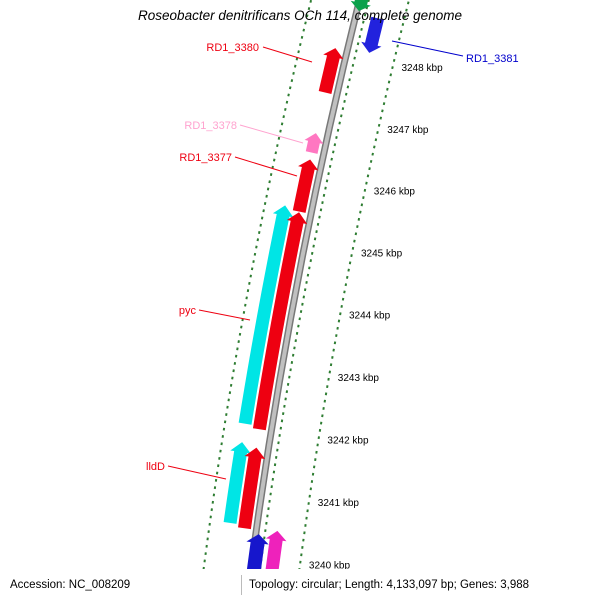 This screenshot has height=600, width=600. I want to click on ruler-tick-label: 3244 kbp, so click(370, 316).